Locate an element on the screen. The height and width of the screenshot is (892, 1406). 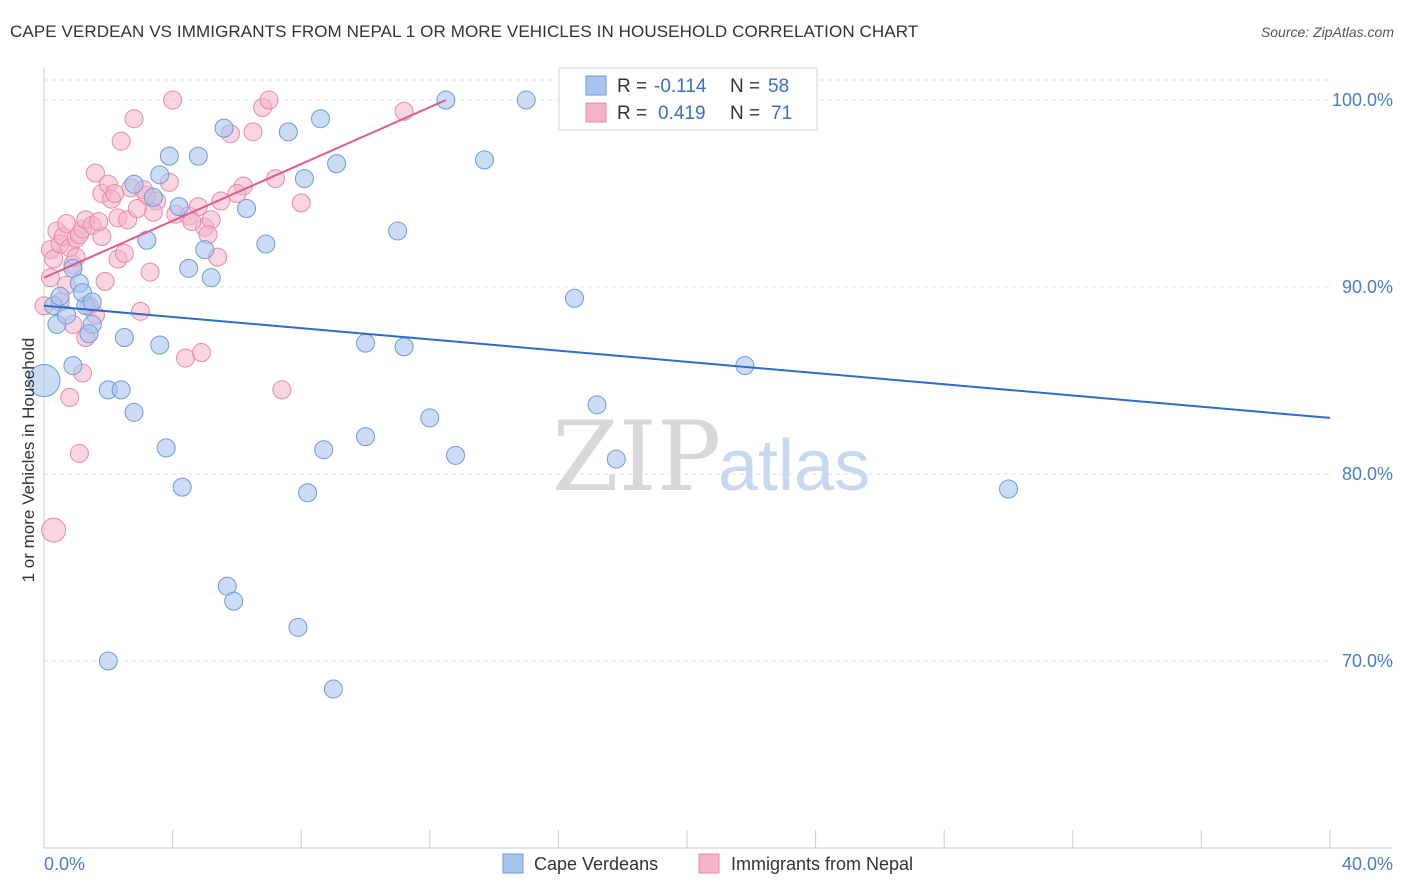
legend-swatch-blue is located at coordinates (596, 85).